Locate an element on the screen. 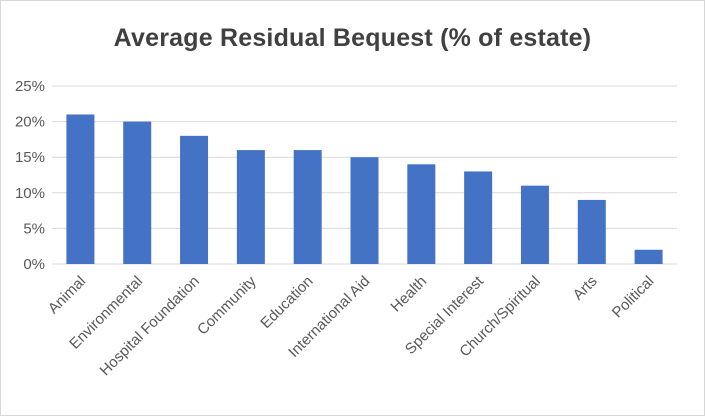  x-tick-label: Political is located at coordinates (633, 297).